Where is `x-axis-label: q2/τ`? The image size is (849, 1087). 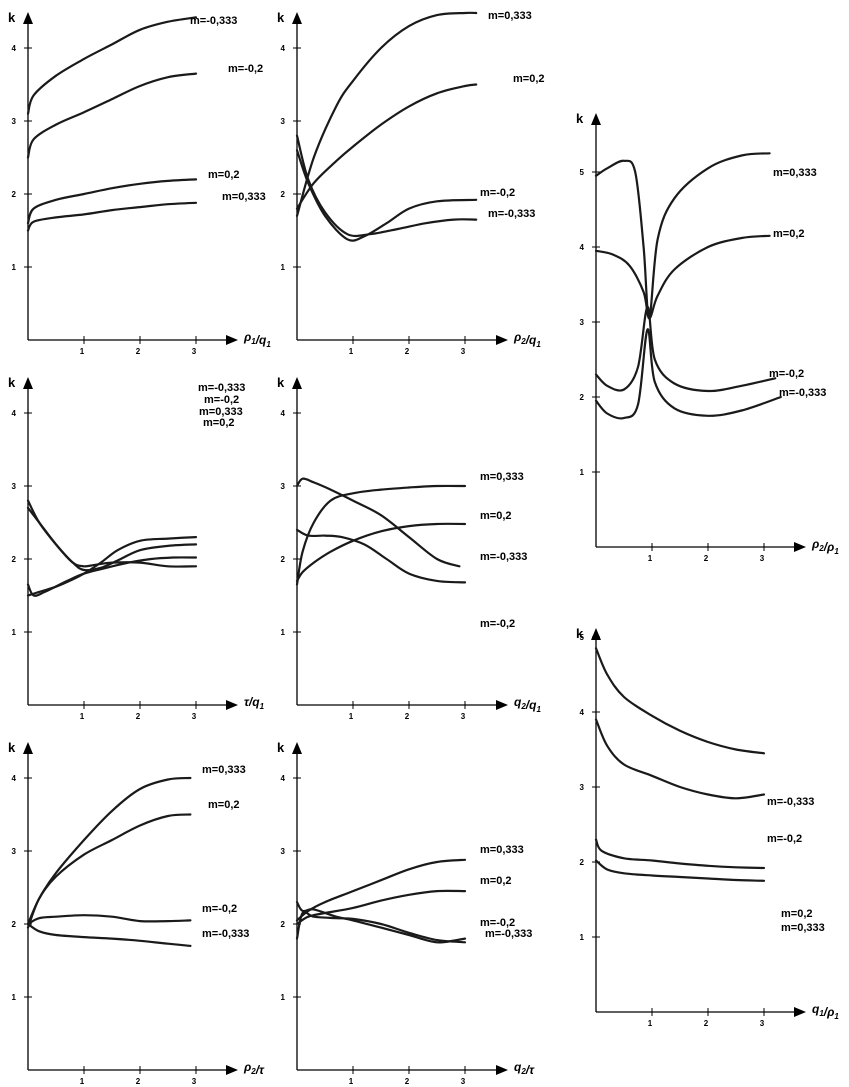 x-axis-label: q2/τ is located at coordinates (524, 1068).